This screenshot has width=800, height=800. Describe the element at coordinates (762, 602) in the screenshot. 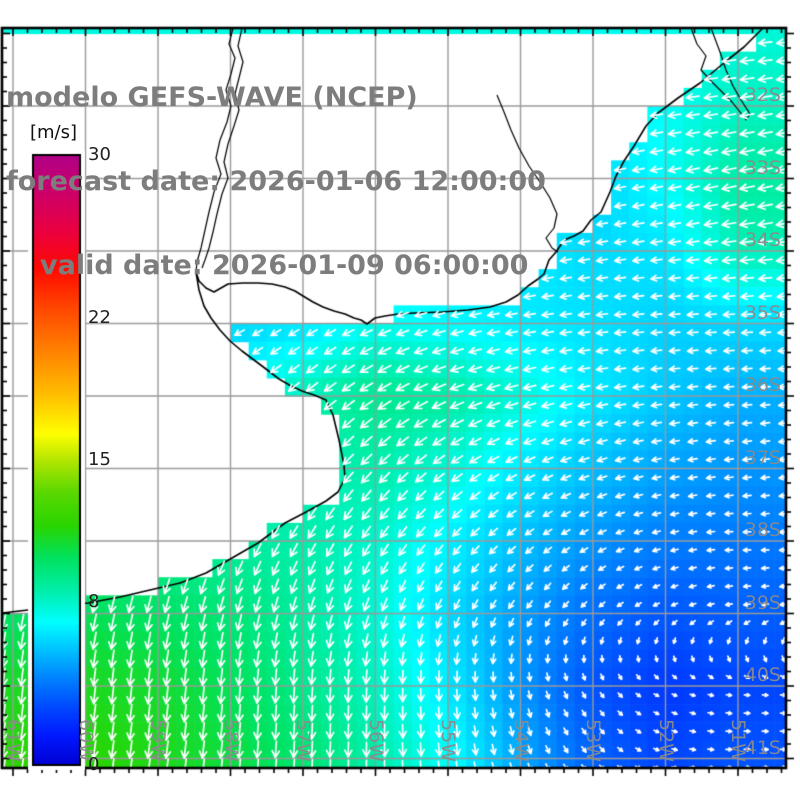

I see `lat-label: 39S` at that location.